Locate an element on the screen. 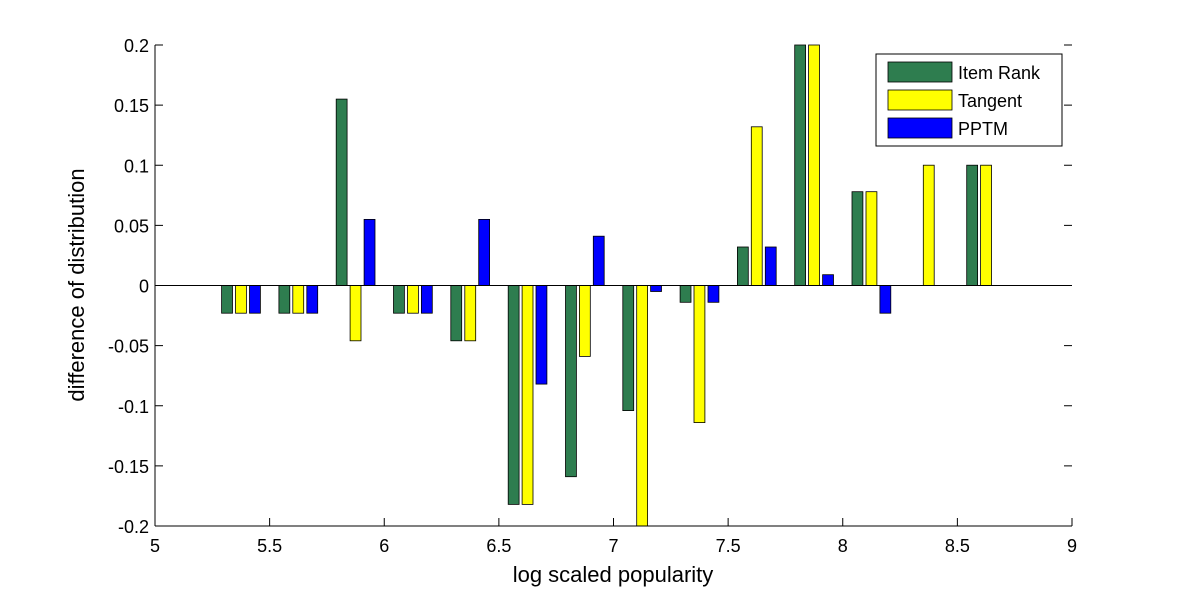  x-tick-label: 7.5 is located at coordinates (728, 546).